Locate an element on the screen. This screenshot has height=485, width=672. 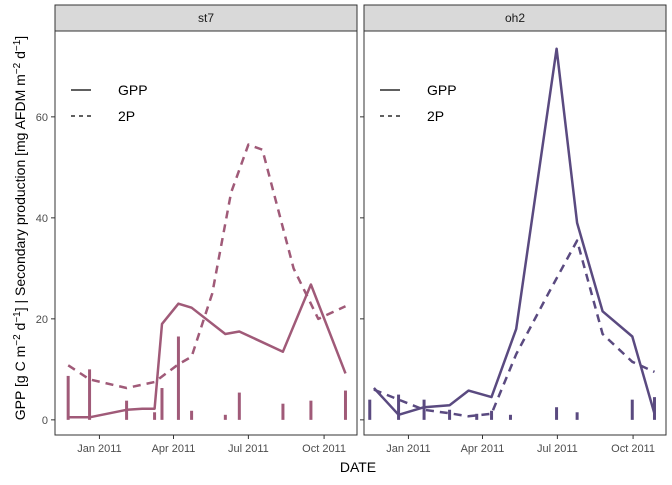
y-tick-label: 0 is located at coordinates (45, 421).